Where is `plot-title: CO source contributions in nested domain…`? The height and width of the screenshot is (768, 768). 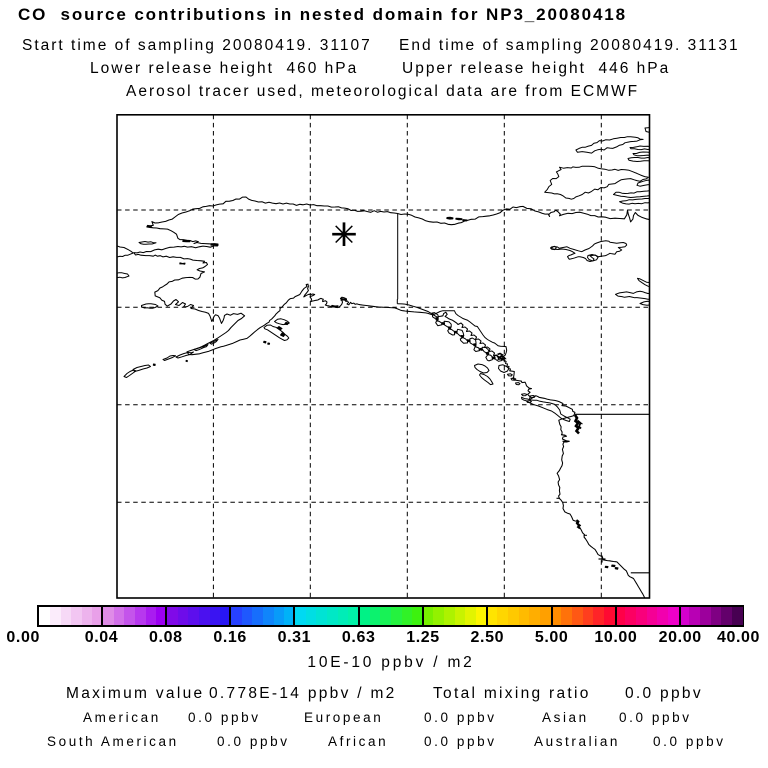
plot-title: CO source contributions in nested domain… is located at coordinates (323, 14).